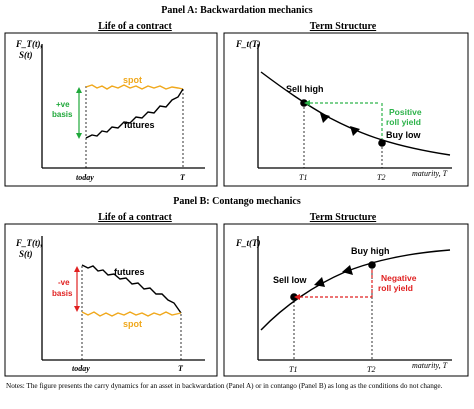 The width and height of the screenshot is (474, 409). I want to click on panel-a-right-title: Term Structure, so click(343, 26).